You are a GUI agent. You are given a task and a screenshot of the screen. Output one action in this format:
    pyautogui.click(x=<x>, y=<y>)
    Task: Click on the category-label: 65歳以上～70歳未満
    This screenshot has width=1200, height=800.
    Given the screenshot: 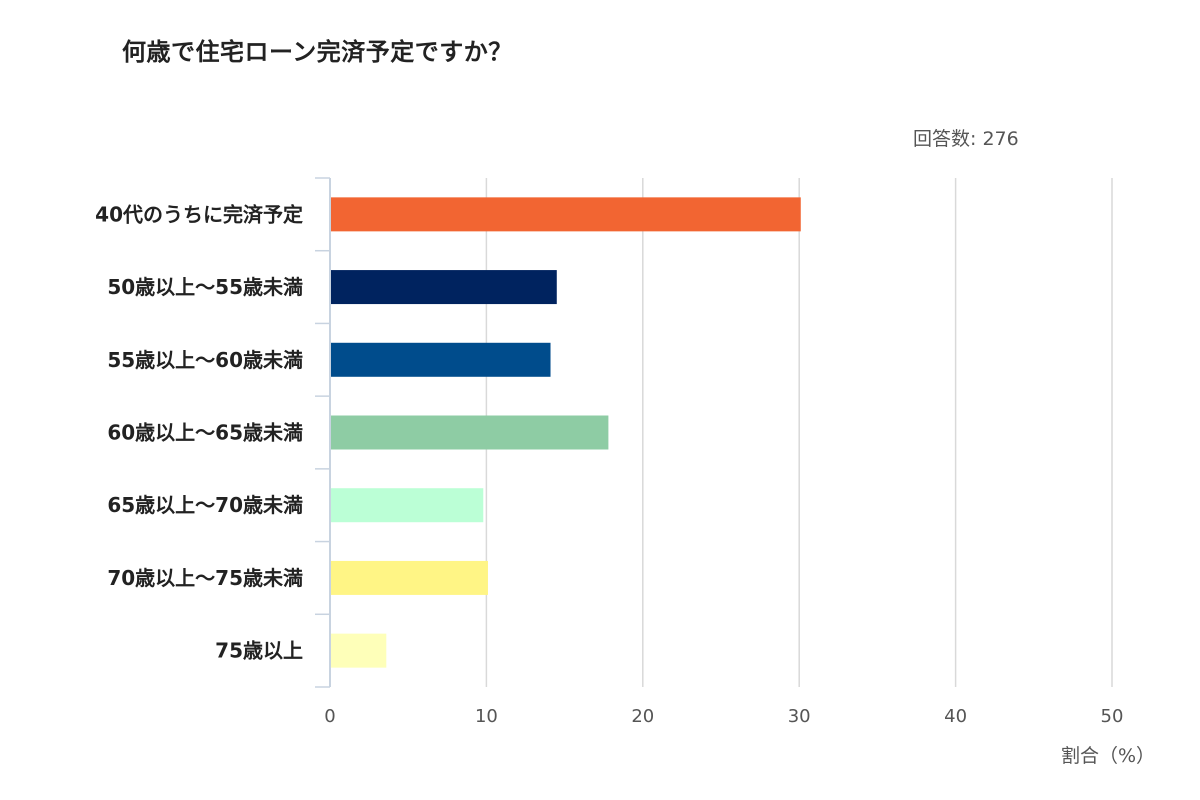 What is the action you would take?
    pyautogui.click(x=205, y=505)
    